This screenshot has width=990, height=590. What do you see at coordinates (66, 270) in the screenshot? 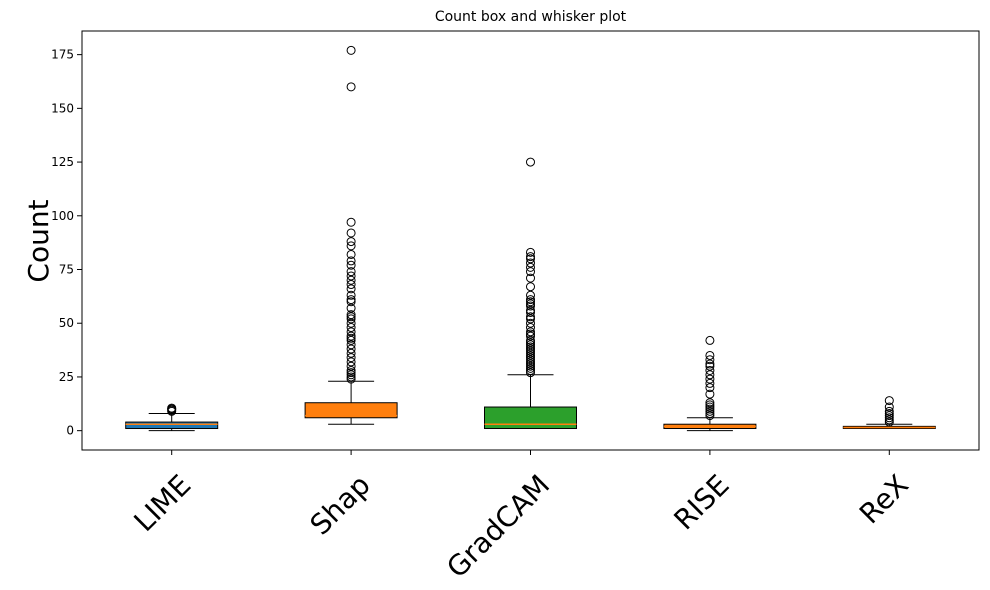
I see `y-tick-label: 75` at bounding box center [66, 270].